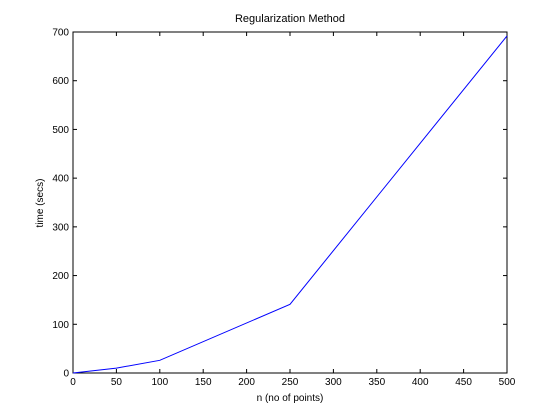  I want to click on x-tick-label: 50, so click(117, 382).